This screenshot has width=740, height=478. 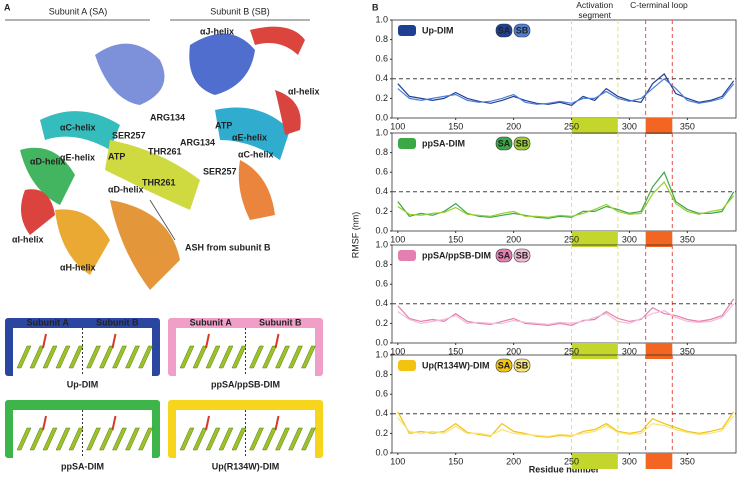 What do you see at coordinates (217, 31) in the screenshot?
I see `structure-label: αJ-helix` at bounding box center [217, 31].